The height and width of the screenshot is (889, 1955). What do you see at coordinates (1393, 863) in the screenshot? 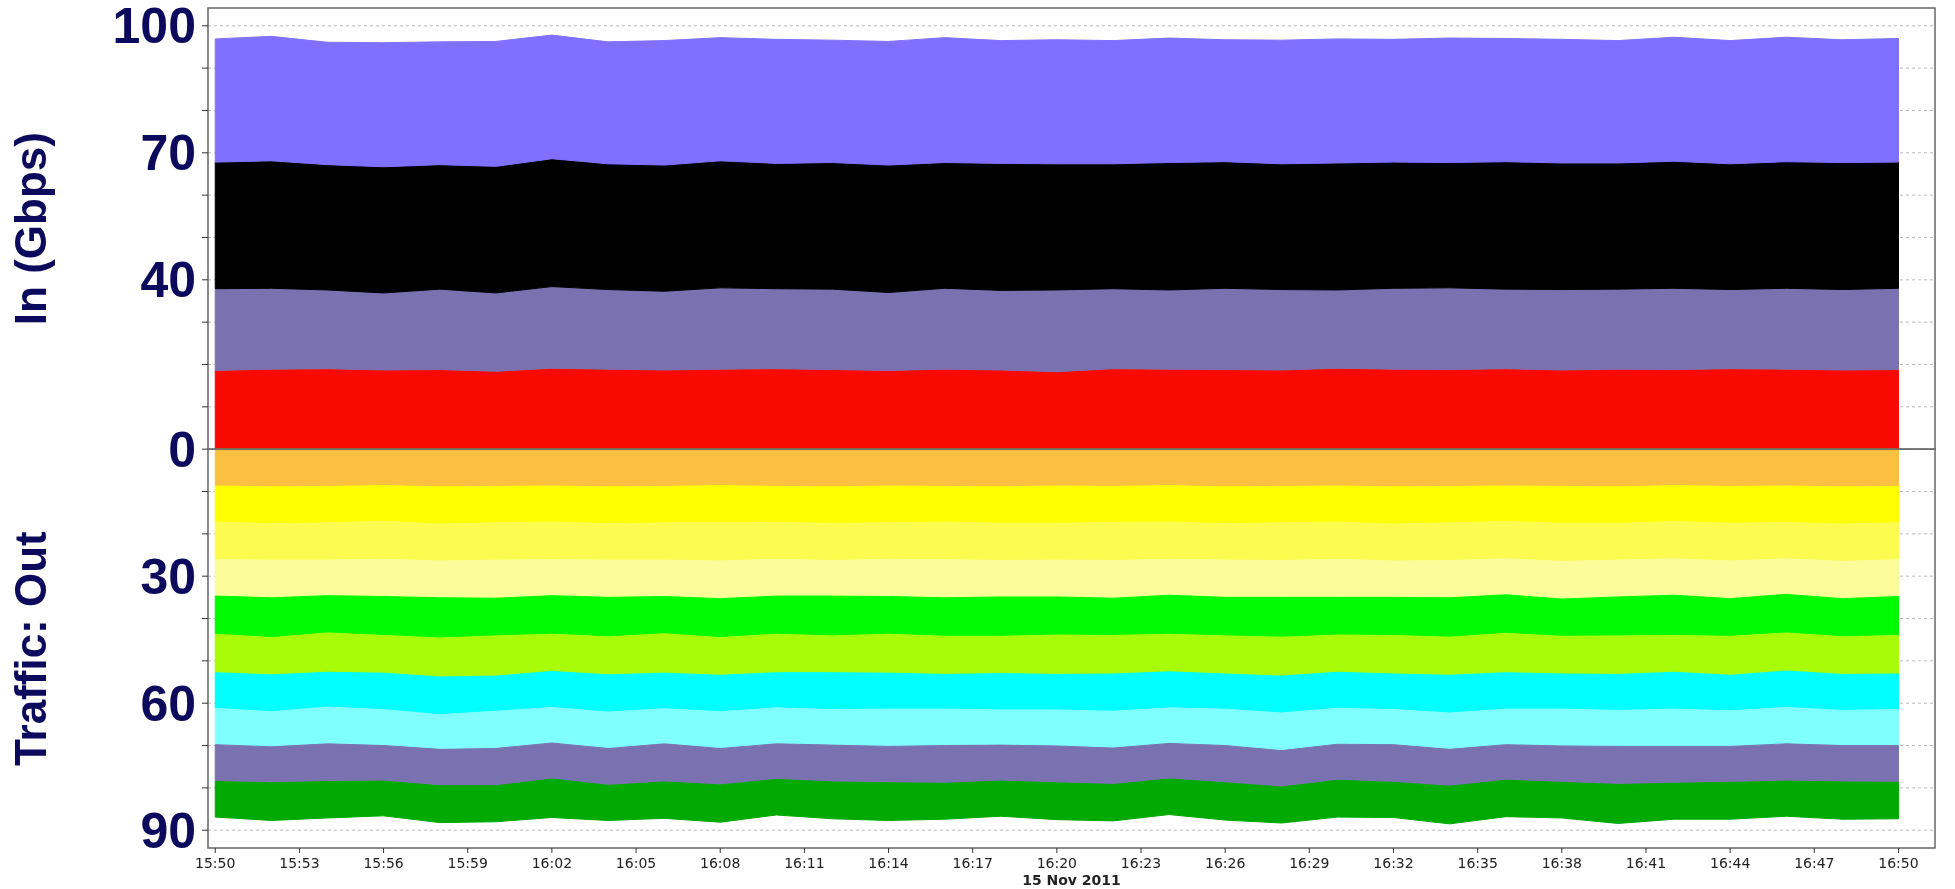
I see `x-tick-label: 16:32` at bounding box center [1393, 863].